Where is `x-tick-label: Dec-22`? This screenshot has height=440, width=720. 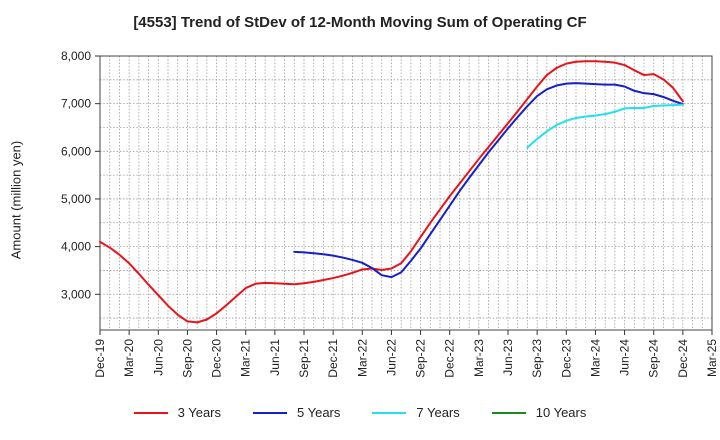 x-tick-label: Dec-22 is located at coordinates (450, 358).